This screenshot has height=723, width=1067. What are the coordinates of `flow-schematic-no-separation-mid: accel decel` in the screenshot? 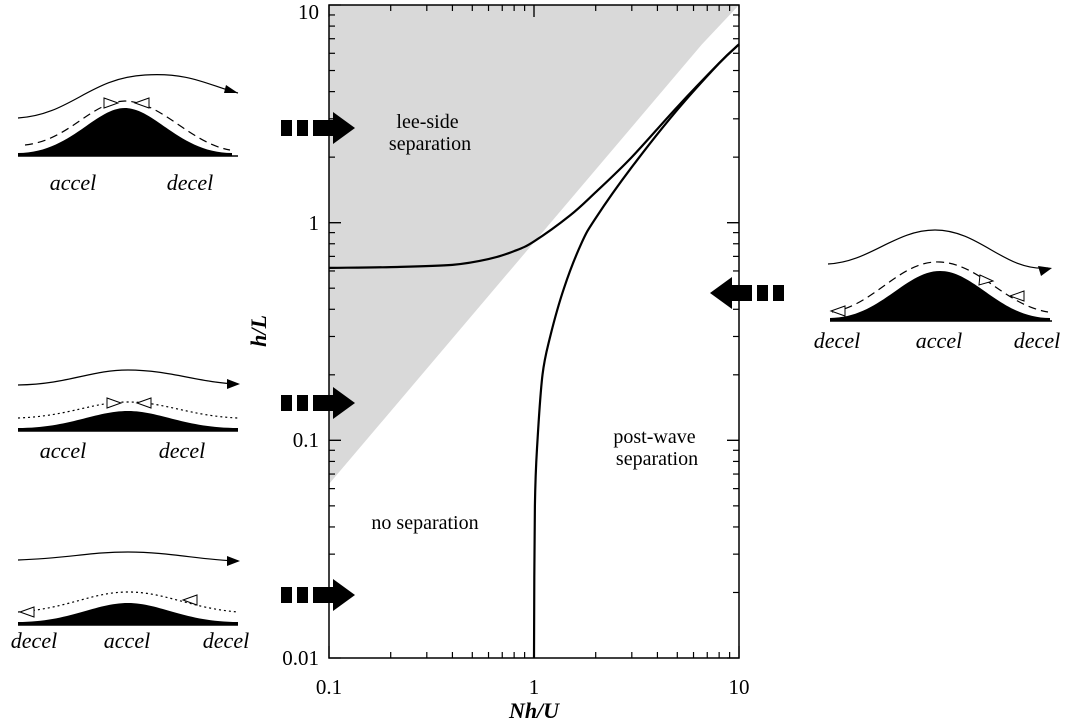 It's located at (128, 416).